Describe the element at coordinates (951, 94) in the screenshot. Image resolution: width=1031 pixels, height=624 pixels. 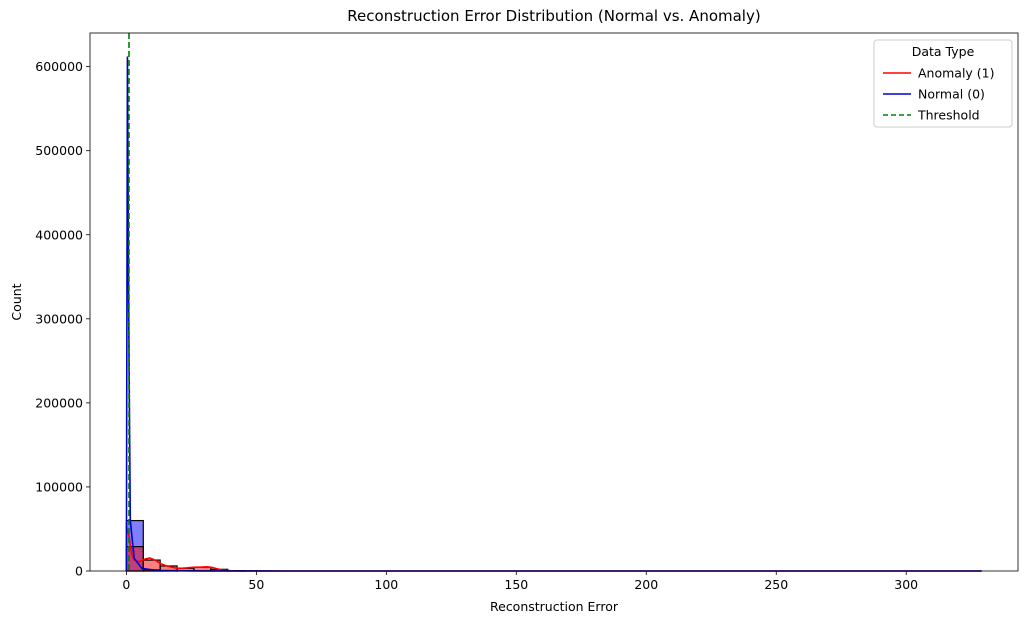
I see `legend-label-1: Normal (0)` at that location.